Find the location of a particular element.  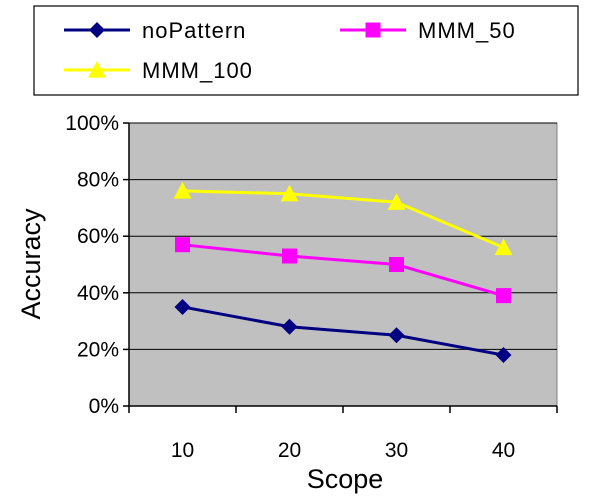

legend-label: MMM_50 is located at coordinates (467, 30).